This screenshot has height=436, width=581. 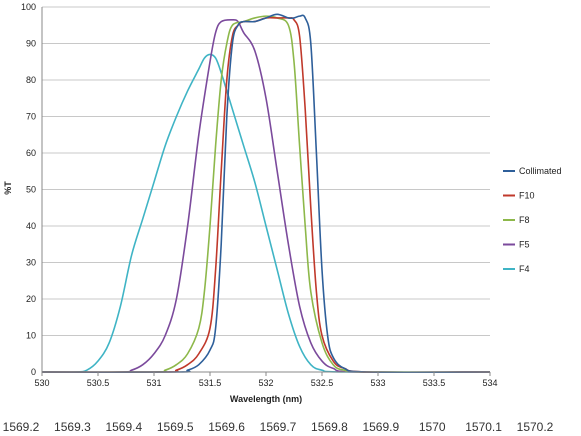 I want to click on secondary-x-tick-label: 1569.7, so click(x=278, y=427).